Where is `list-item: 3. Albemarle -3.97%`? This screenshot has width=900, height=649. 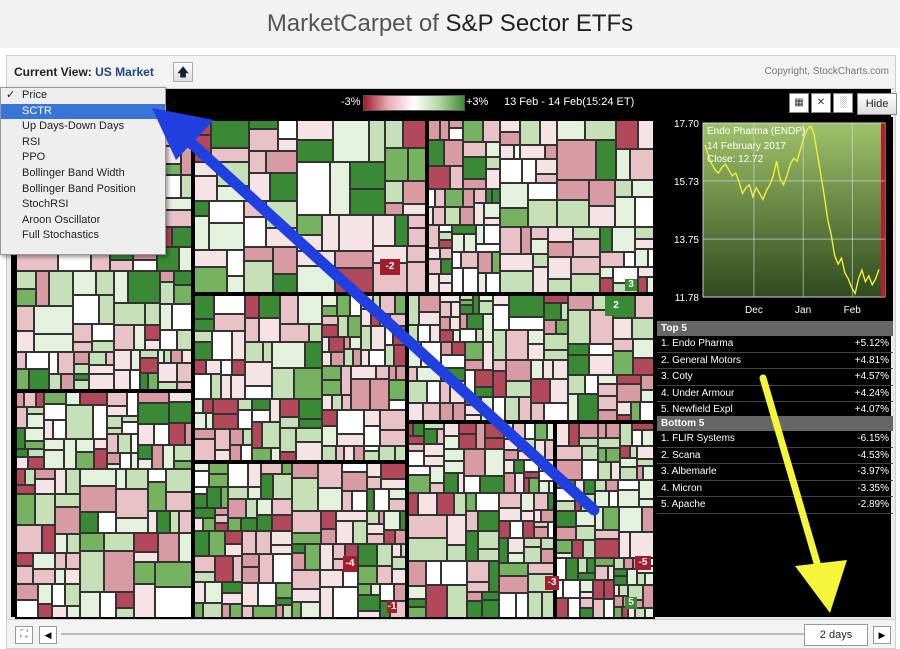 list-item: 3. Albemarle -3.97% is located at coordinates (775, 472).